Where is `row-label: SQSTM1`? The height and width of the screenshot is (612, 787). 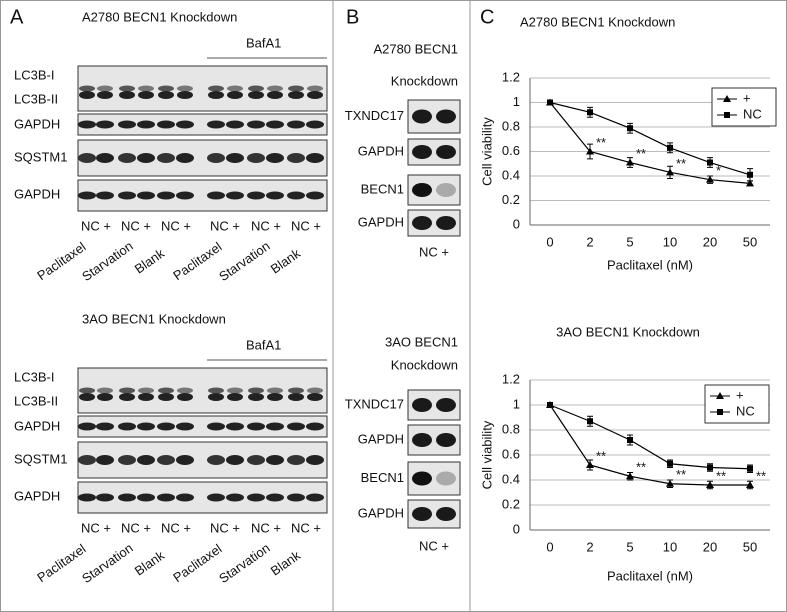 row-label: SQSTM1 is located at coordinates (40, 458).